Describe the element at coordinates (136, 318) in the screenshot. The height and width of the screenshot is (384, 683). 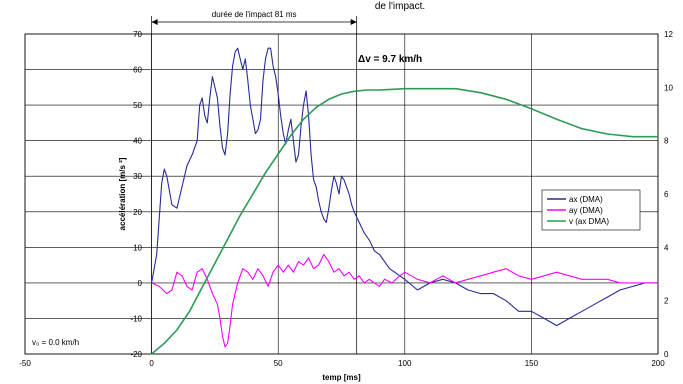
I see `y-left-tick-label: -10` at that location.